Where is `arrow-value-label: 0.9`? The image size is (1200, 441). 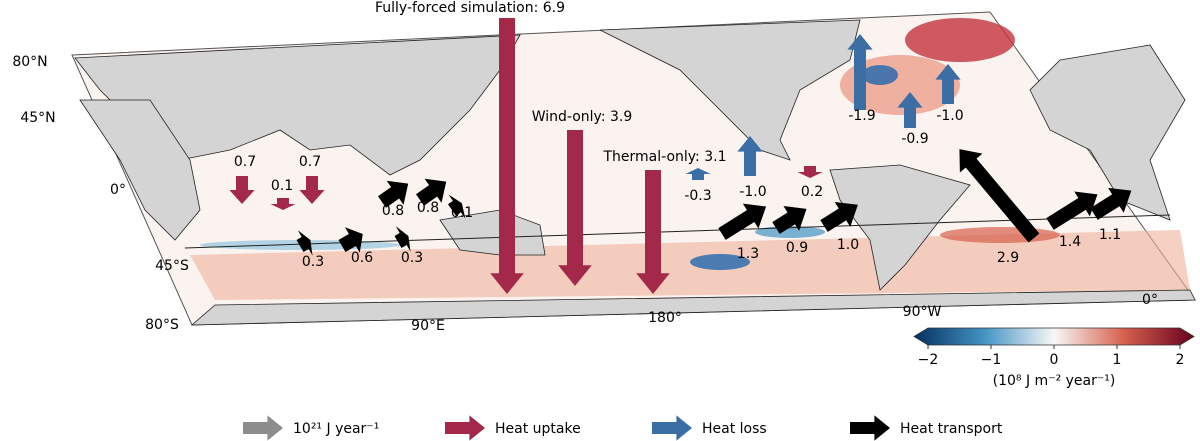 arrow-value-label: 0.9 is located at coordinates (797, 248).